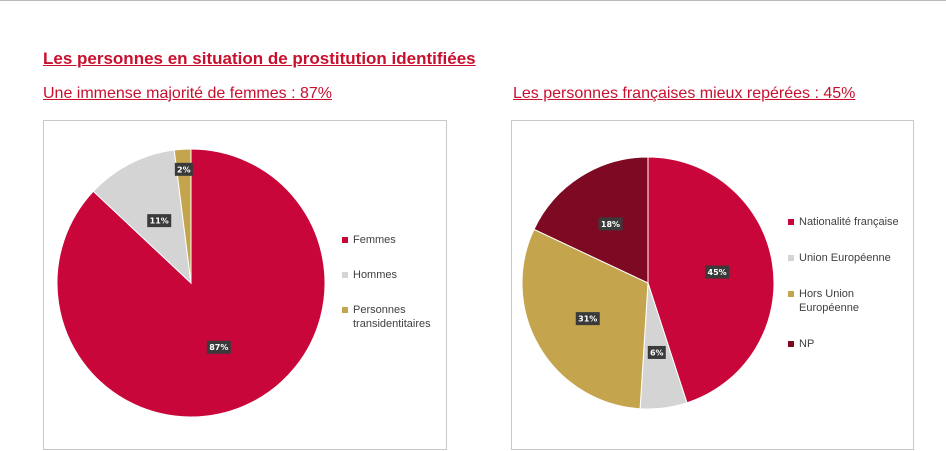 This screenshot has width=946, height=451. I want to click on legend-item: Union Européenne, so click(848, 258).